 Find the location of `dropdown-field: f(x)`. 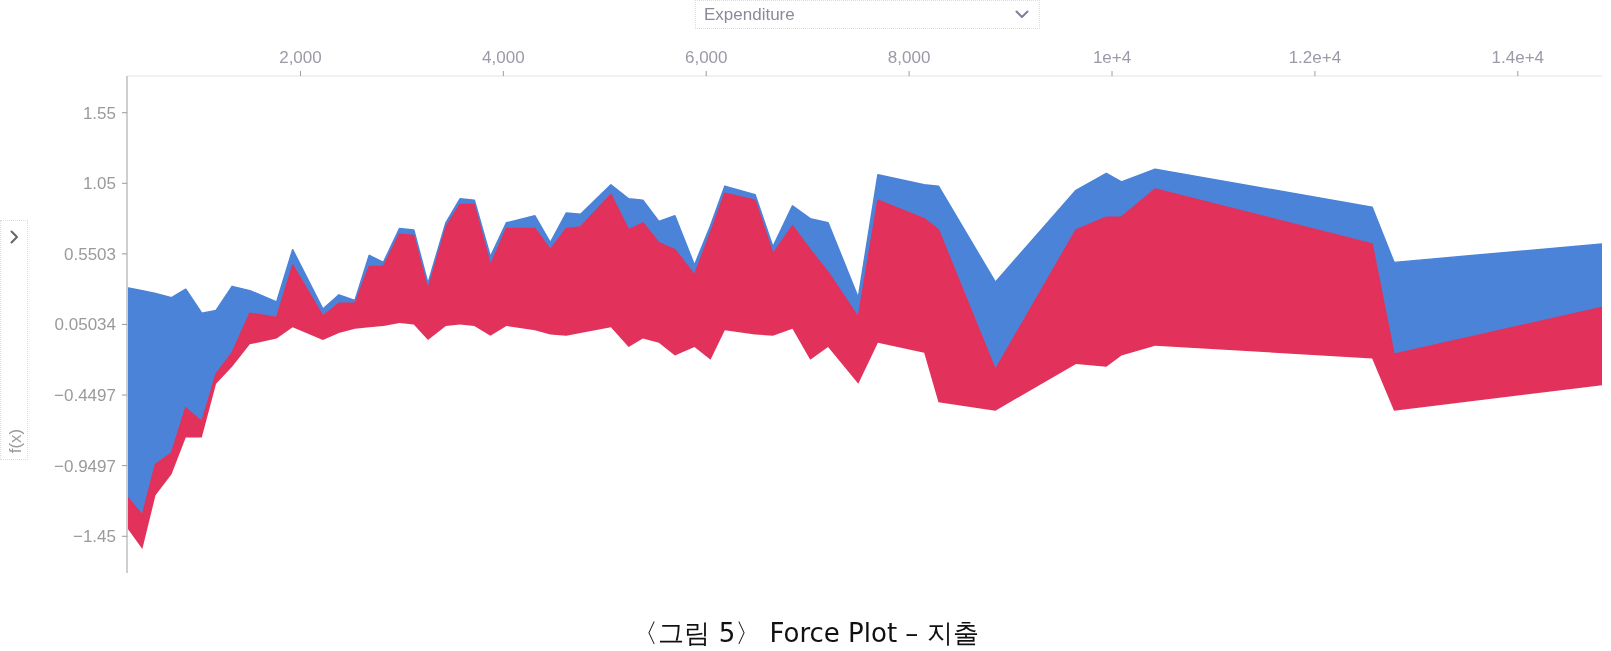

dropdown-field: f(x) is located at coordinates (14, 340).